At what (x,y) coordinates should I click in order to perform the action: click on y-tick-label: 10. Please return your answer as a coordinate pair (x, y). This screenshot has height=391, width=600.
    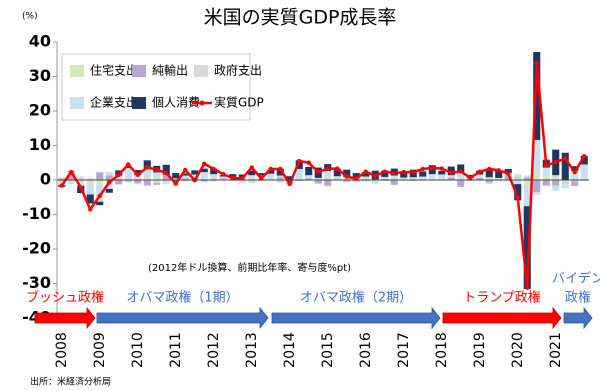
    Looking at the image, I should click on (40, 144).